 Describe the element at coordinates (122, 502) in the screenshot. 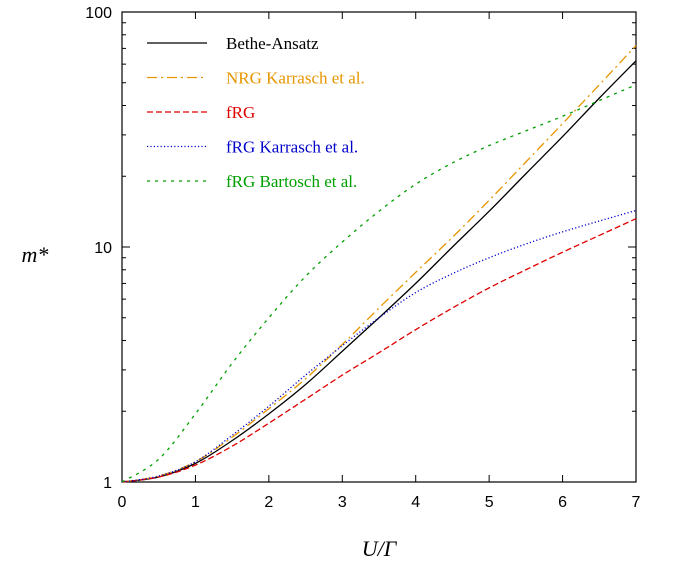

I see `x-tick-label: 0` at that location.